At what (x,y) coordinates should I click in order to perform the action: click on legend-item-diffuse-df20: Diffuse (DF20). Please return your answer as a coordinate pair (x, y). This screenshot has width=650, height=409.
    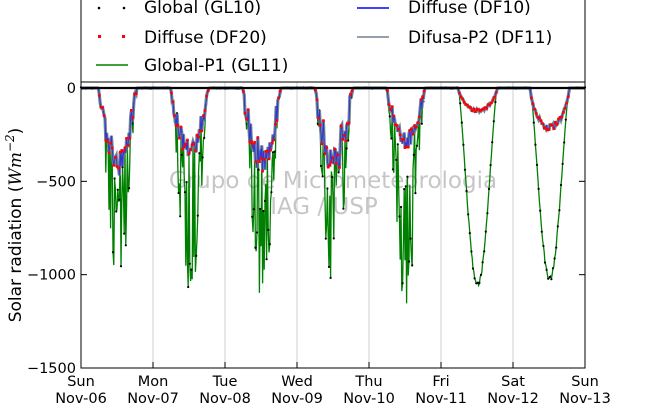
    Looking at the image, I should click on (182, 38).